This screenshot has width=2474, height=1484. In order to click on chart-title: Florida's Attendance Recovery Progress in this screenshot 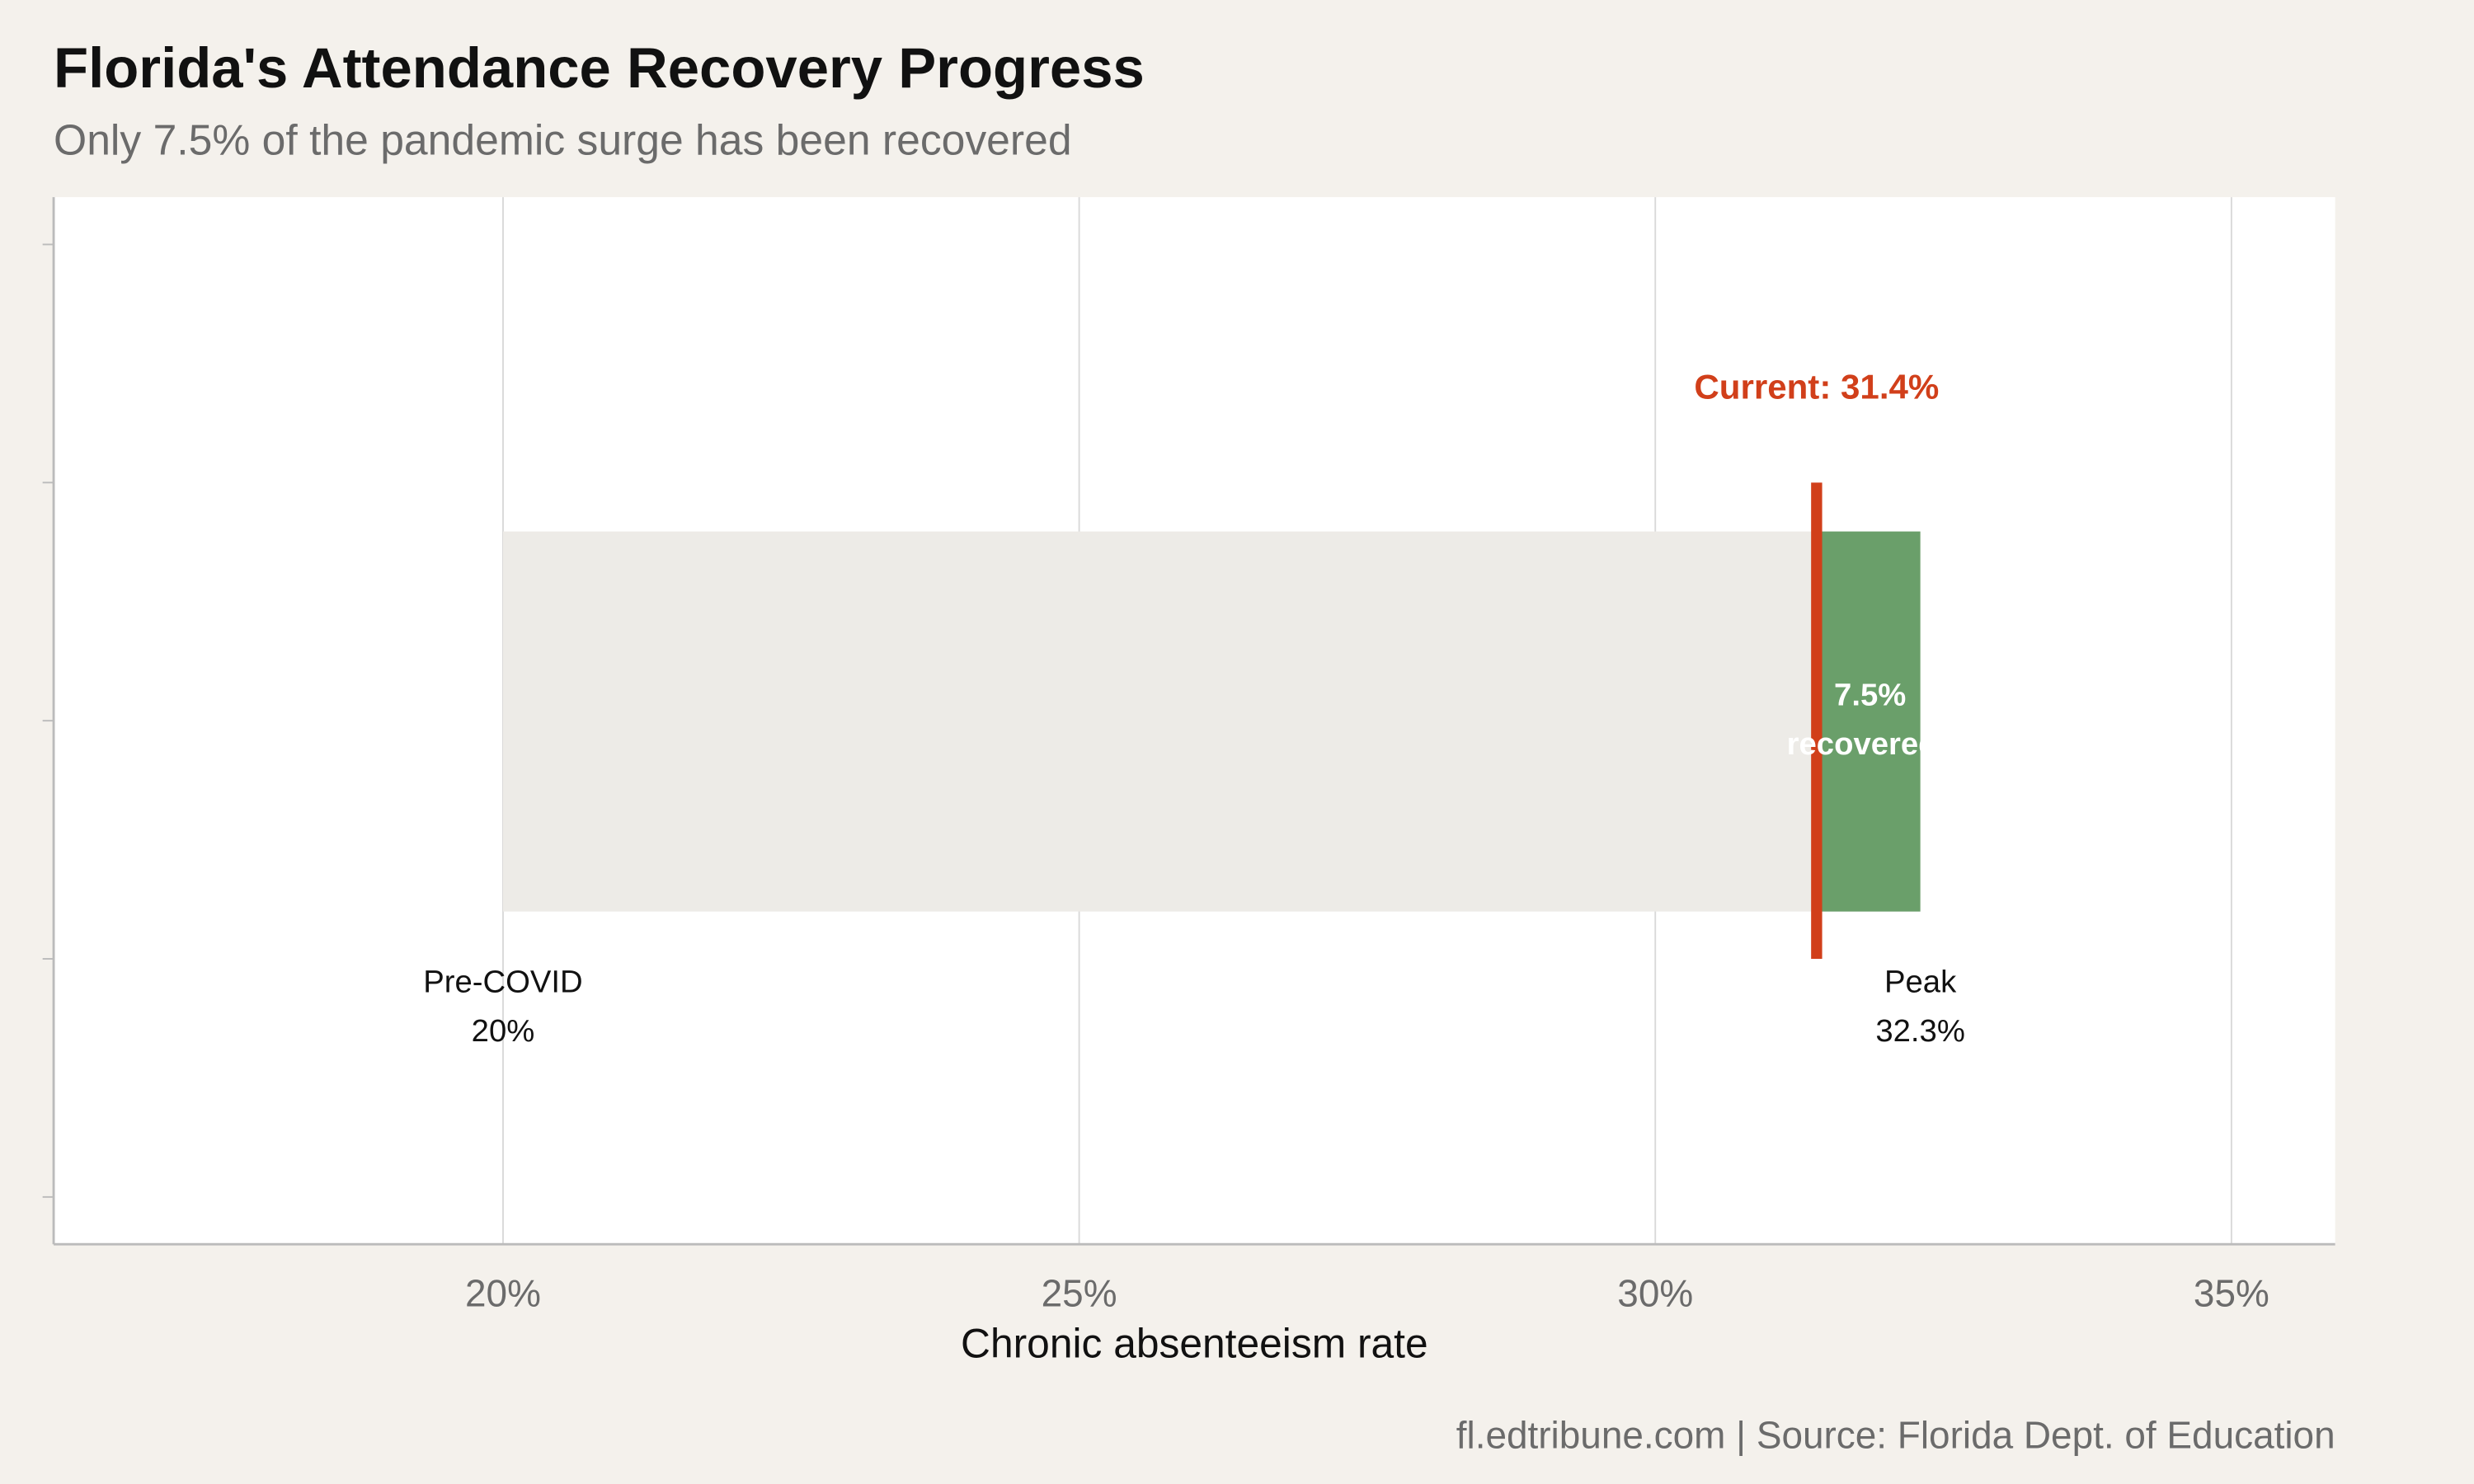, I will do `click(599, 68)`.